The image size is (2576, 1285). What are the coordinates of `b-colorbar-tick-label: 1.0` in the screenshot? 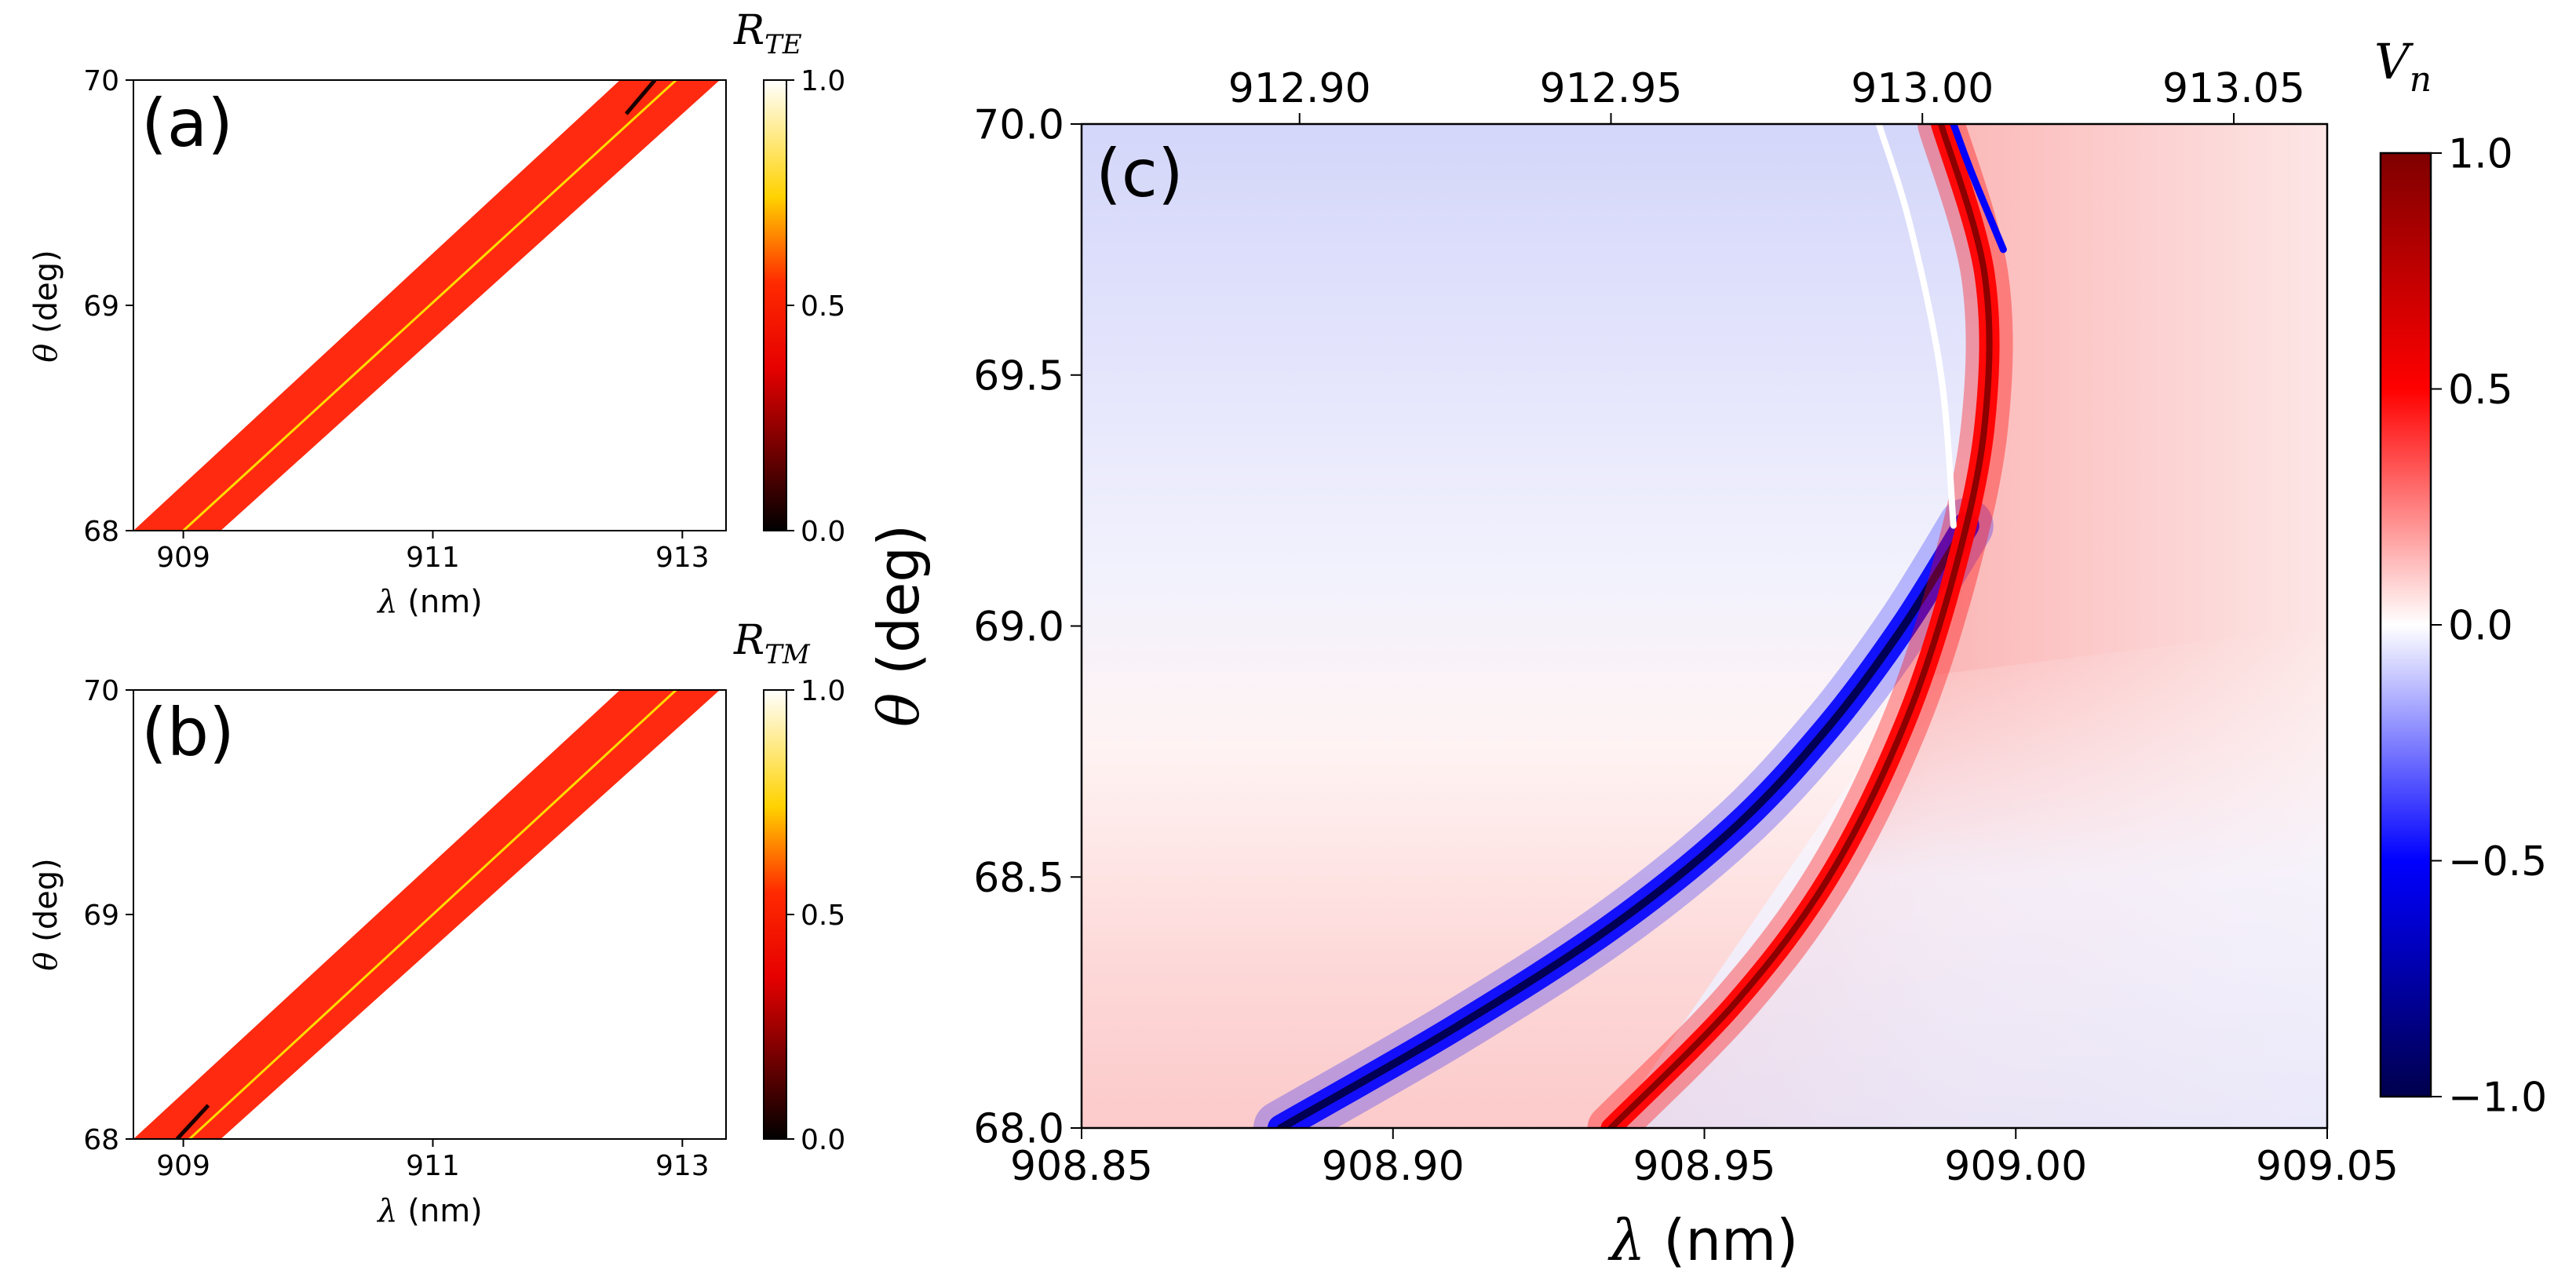 It's located at (823, 691).